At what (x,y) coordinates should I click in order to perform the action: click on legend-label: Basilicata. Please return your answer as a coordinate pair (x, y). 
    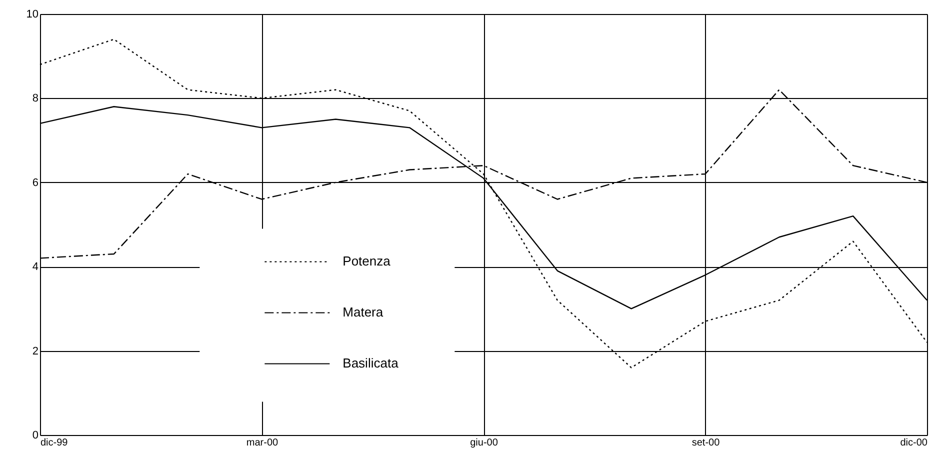
    Looking at the image, I should click on (371, 363).